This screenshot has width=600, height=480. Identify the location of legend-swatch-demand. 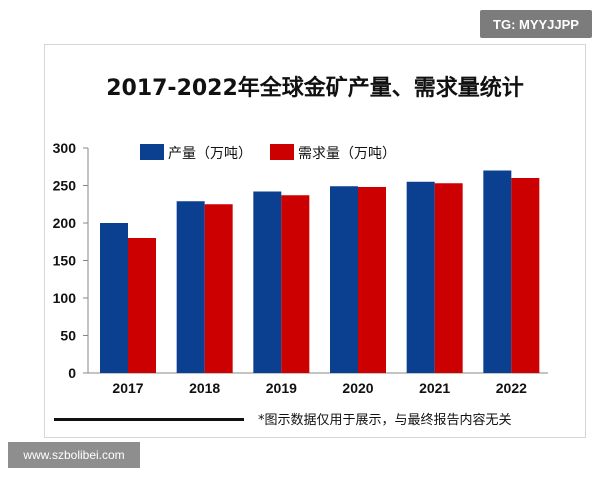
(282, 152).